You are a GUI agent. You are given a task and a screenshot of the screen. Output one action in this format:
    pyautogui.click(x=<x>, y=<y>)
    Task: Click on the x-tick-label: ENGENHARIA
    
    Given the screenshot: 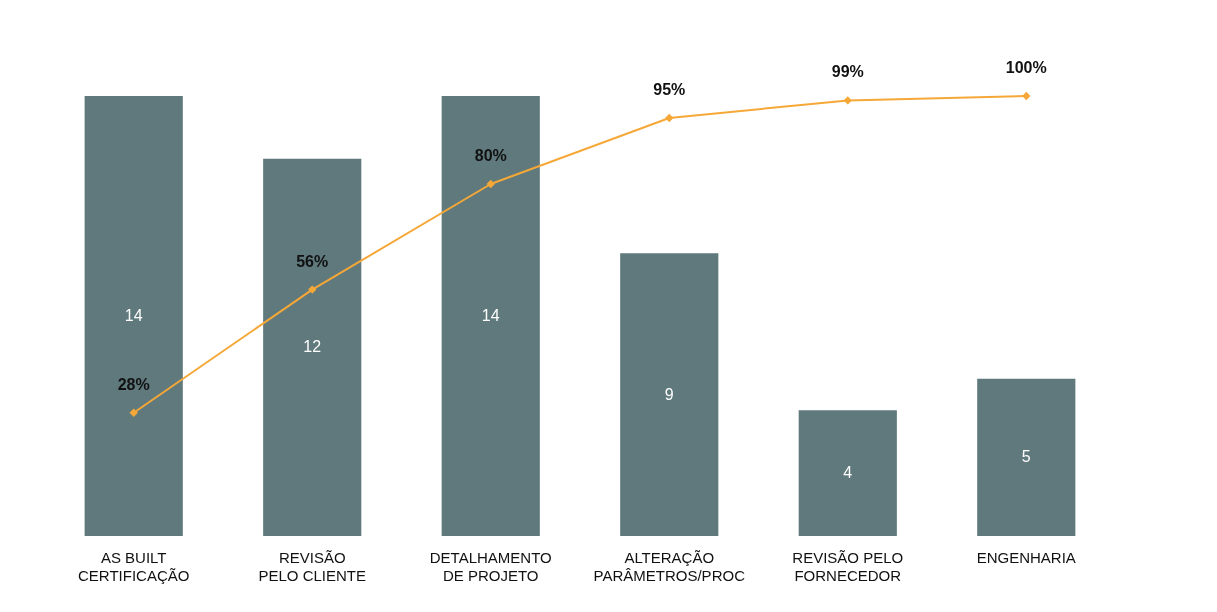 What is the action you would take?
    pyautogui.click(x=1026, y=557)
    